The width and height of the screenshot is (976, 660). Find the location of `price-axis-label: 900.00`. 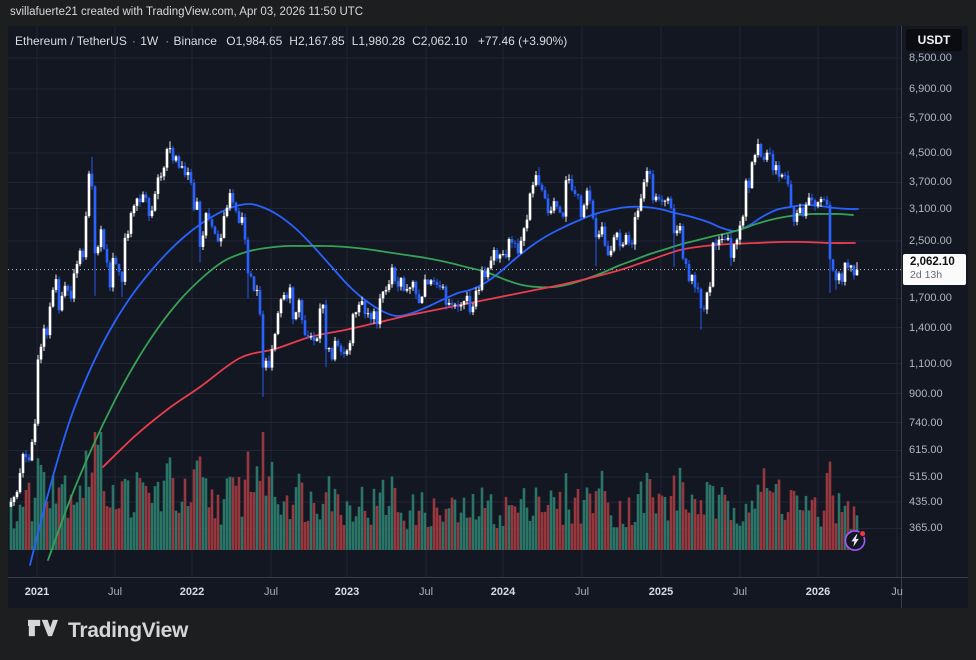

price-axis-label: 900.00 is located at coordinates (926, 393).